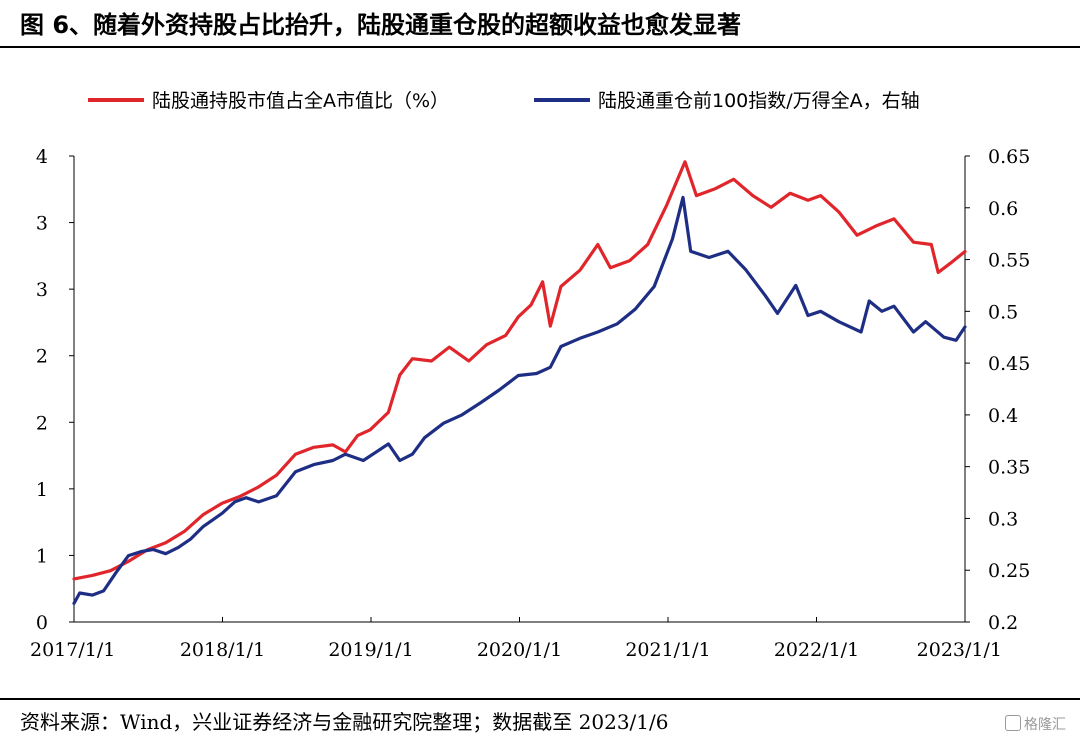 This screenshot has width=1080, height=745. What do you see at coordinates (1045, 725) in the screenshot?
I see `watermark-text: 格隆汇` at bounding box center [1045, 725].